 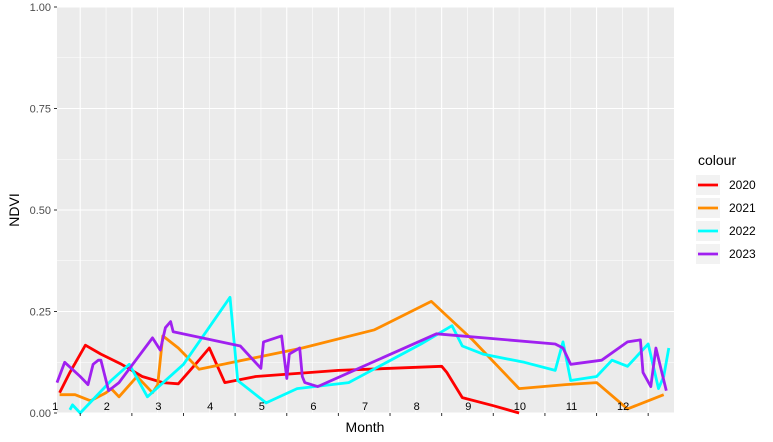 I want to click on series-line-2020, so click(x=289, y=379).